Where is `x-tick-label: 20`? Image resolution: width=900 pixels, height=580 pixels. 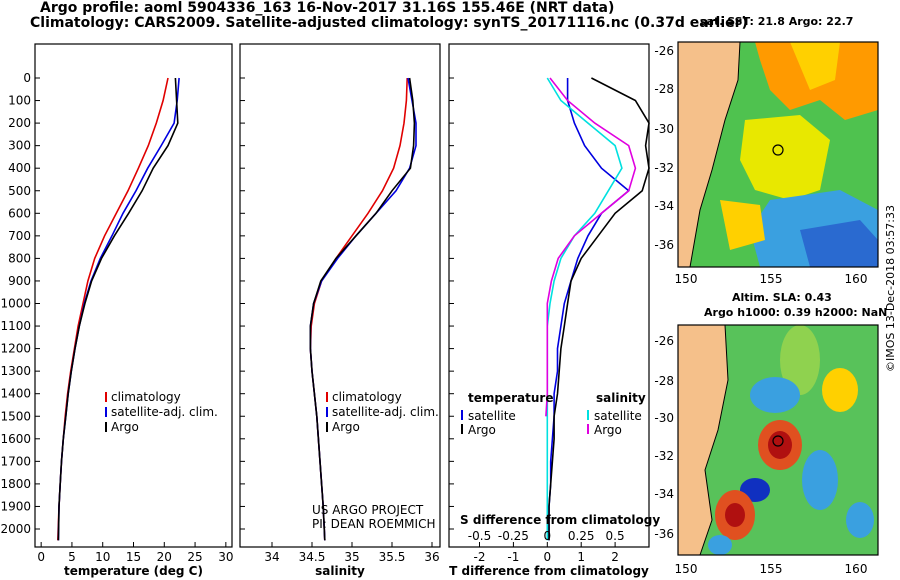
x-tick-label: 20 is located at coordinates (164, 557).